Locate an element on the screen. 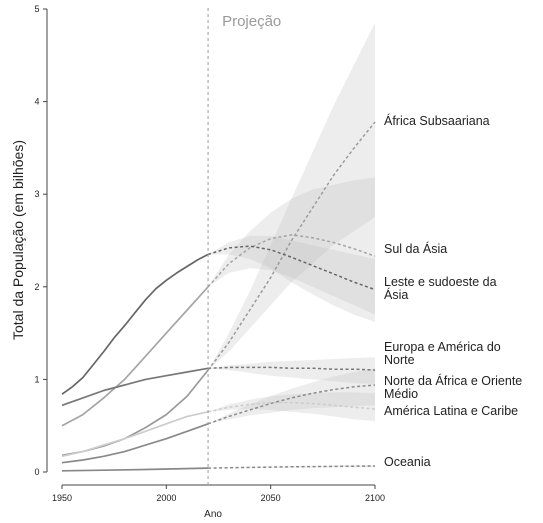 Image resolution: width=543 pixels, height=523 pixels. line-projection-norte-da-africa-e-oriente-medio is located at coordinates (291, 404).